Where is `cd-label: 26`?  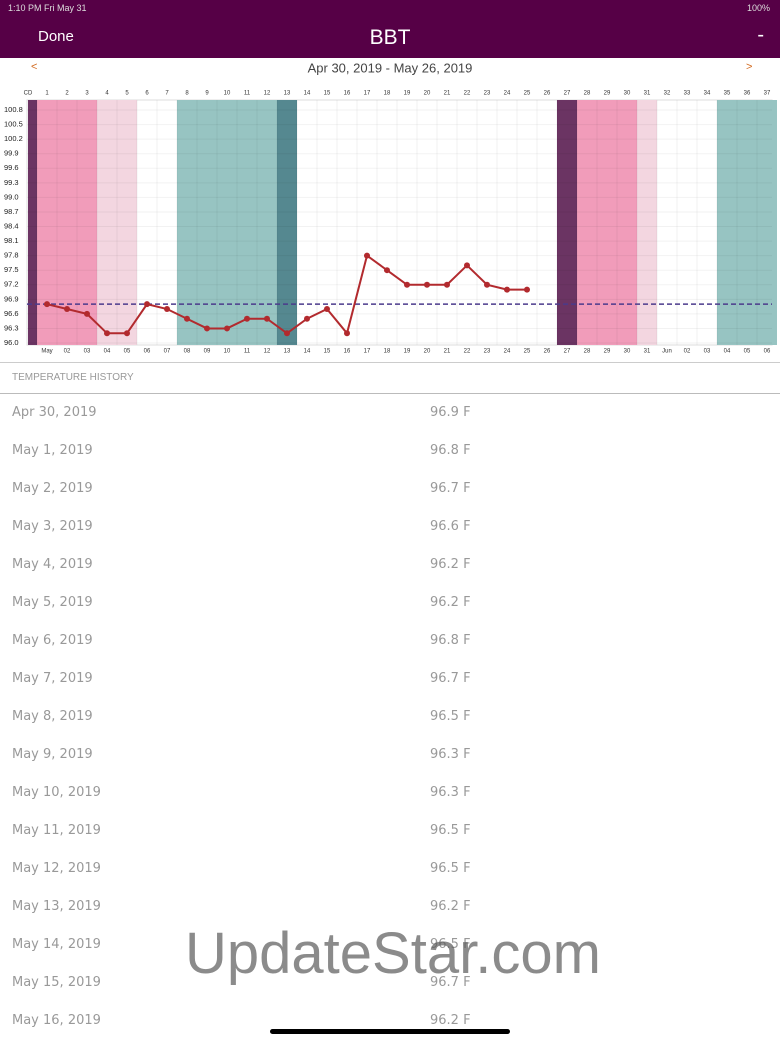
cd-label: 26 is located at coordinates (547, 94).